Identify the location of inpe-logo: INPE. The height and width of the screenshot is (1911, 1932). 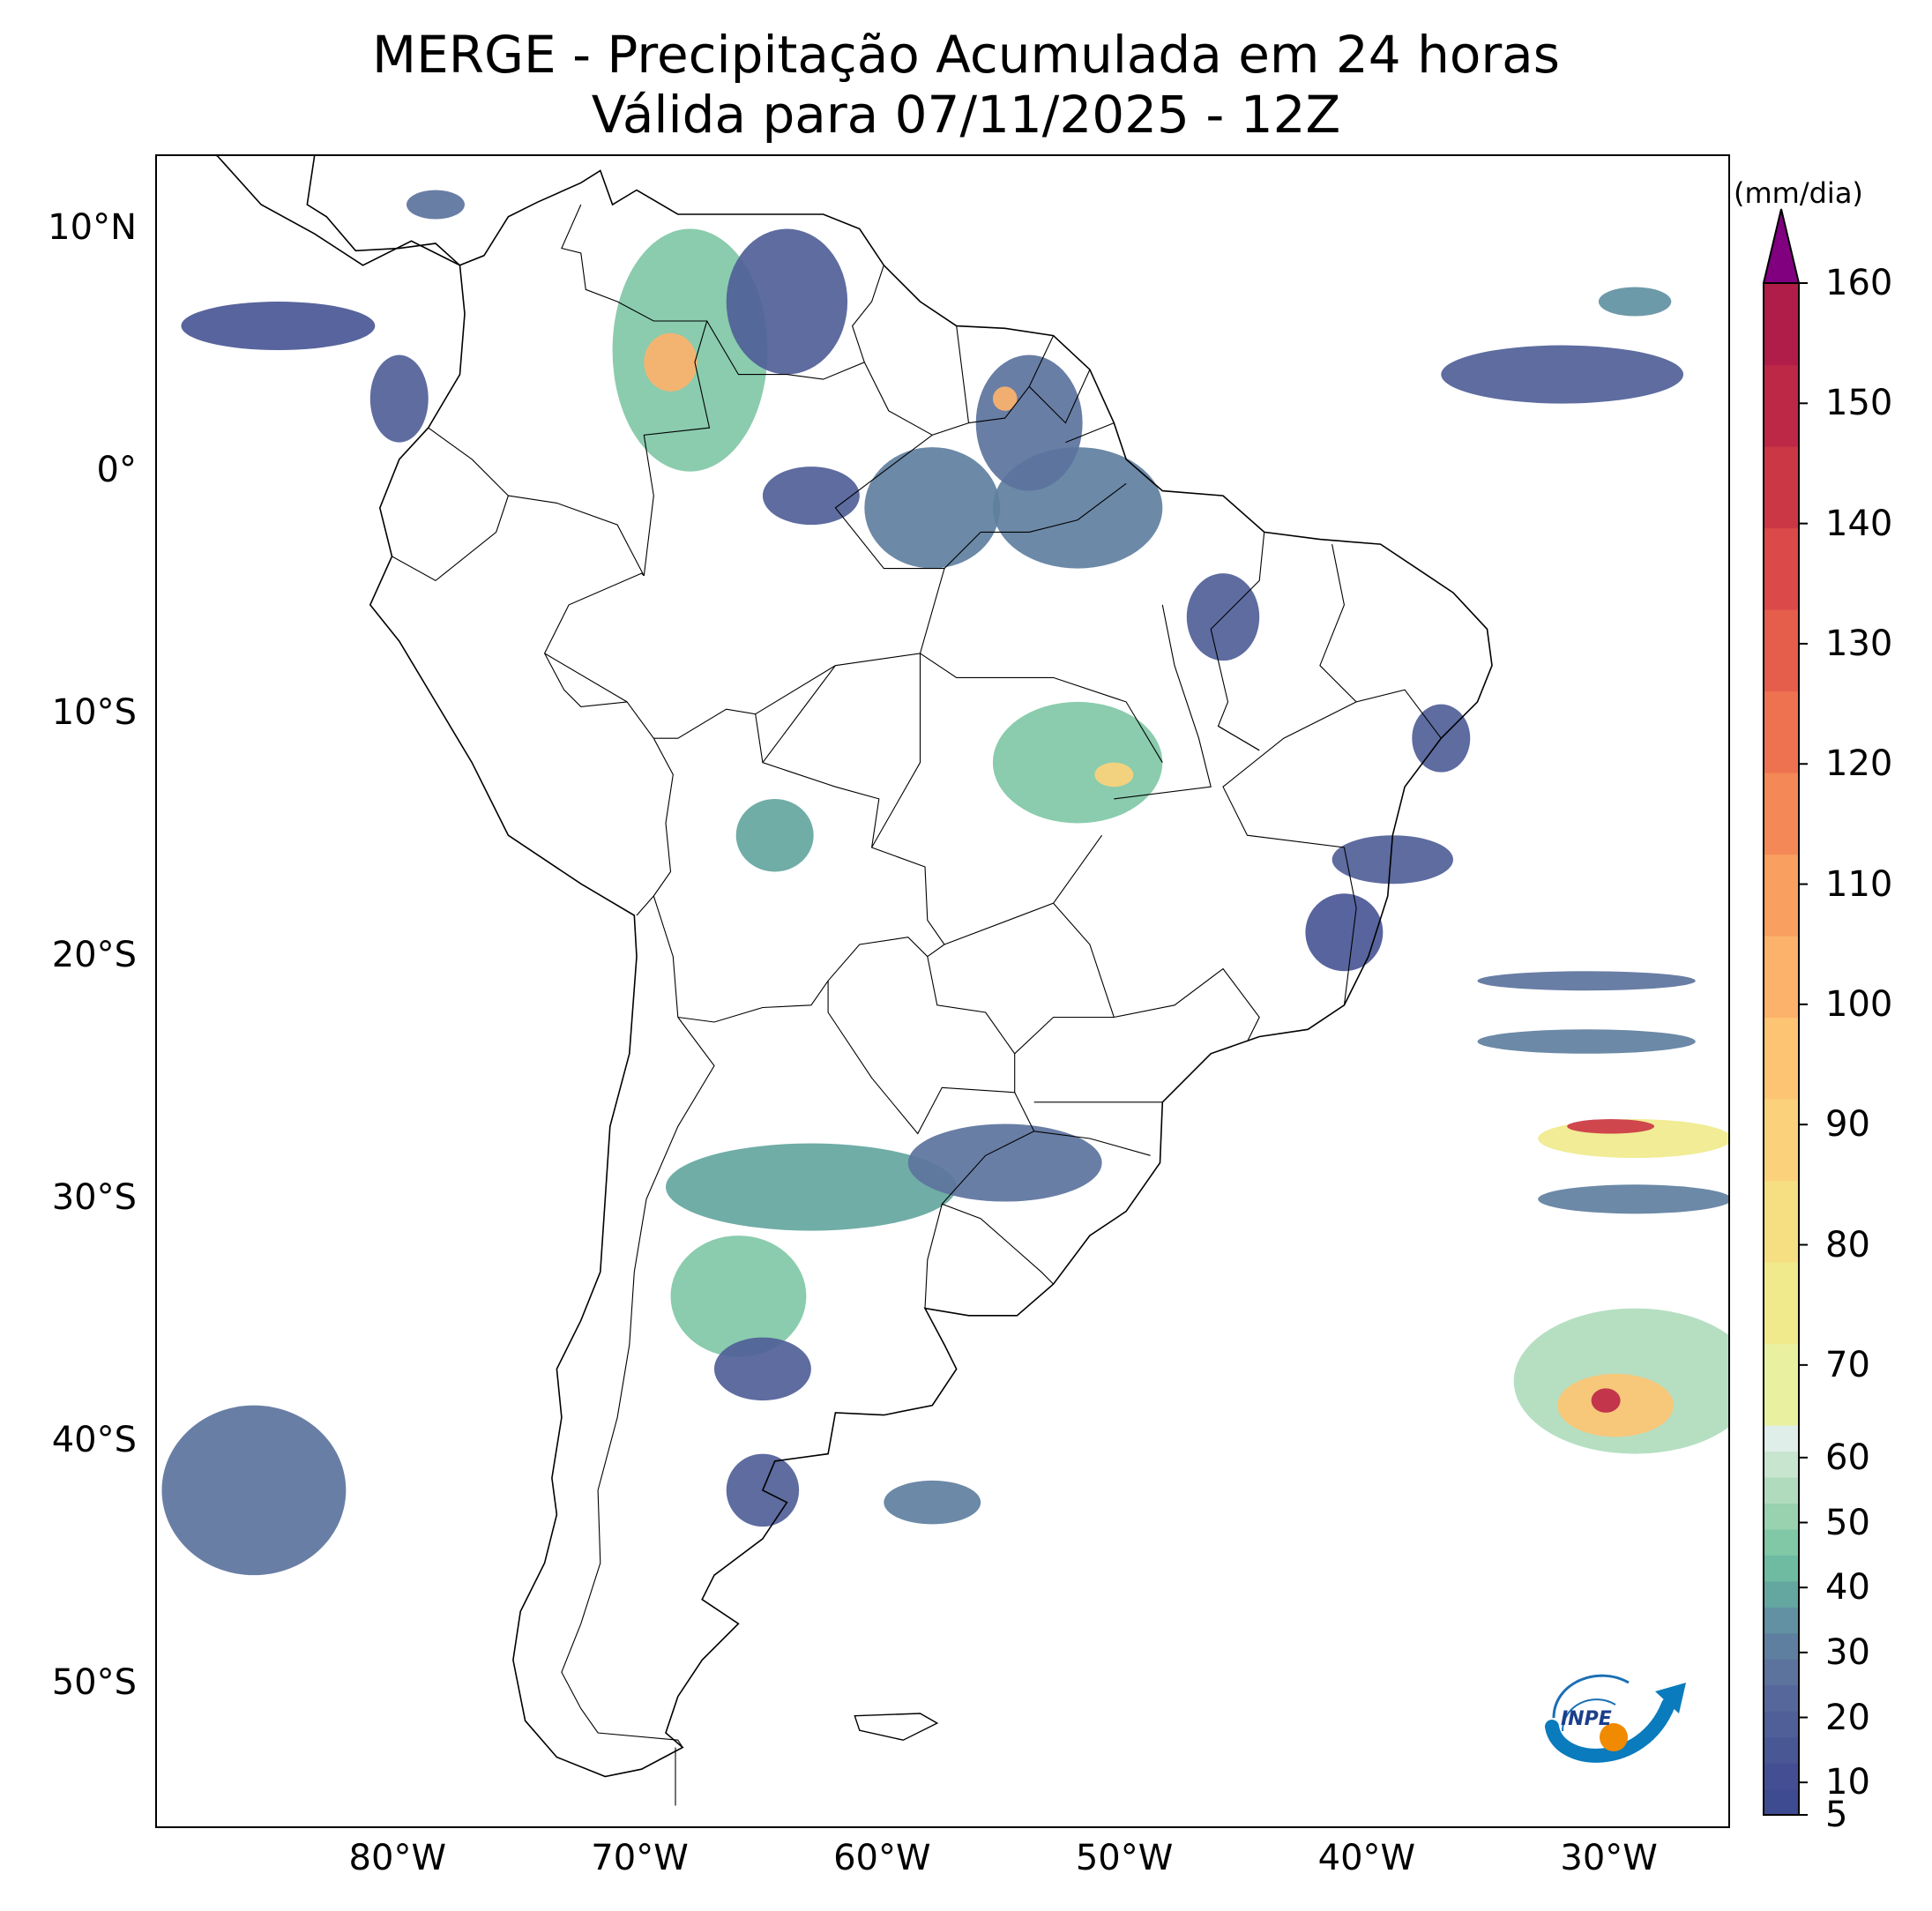
(1615, 1719).